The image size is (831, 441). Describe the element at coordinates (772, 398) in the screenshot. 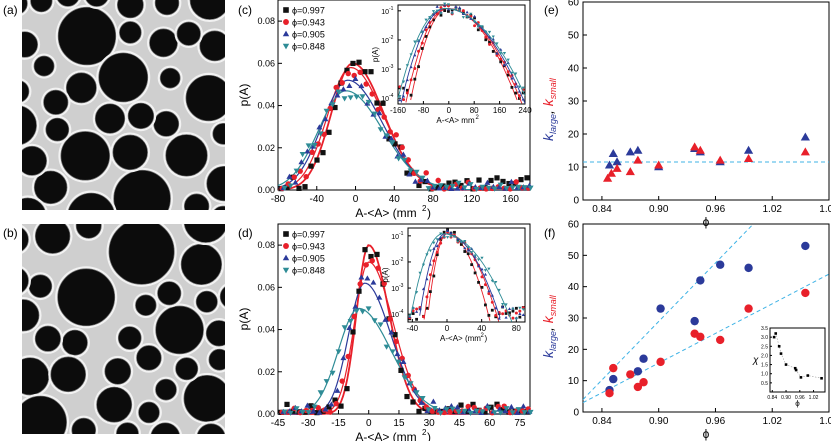

I see `inset-x-tick-label: 0.84` at that location.